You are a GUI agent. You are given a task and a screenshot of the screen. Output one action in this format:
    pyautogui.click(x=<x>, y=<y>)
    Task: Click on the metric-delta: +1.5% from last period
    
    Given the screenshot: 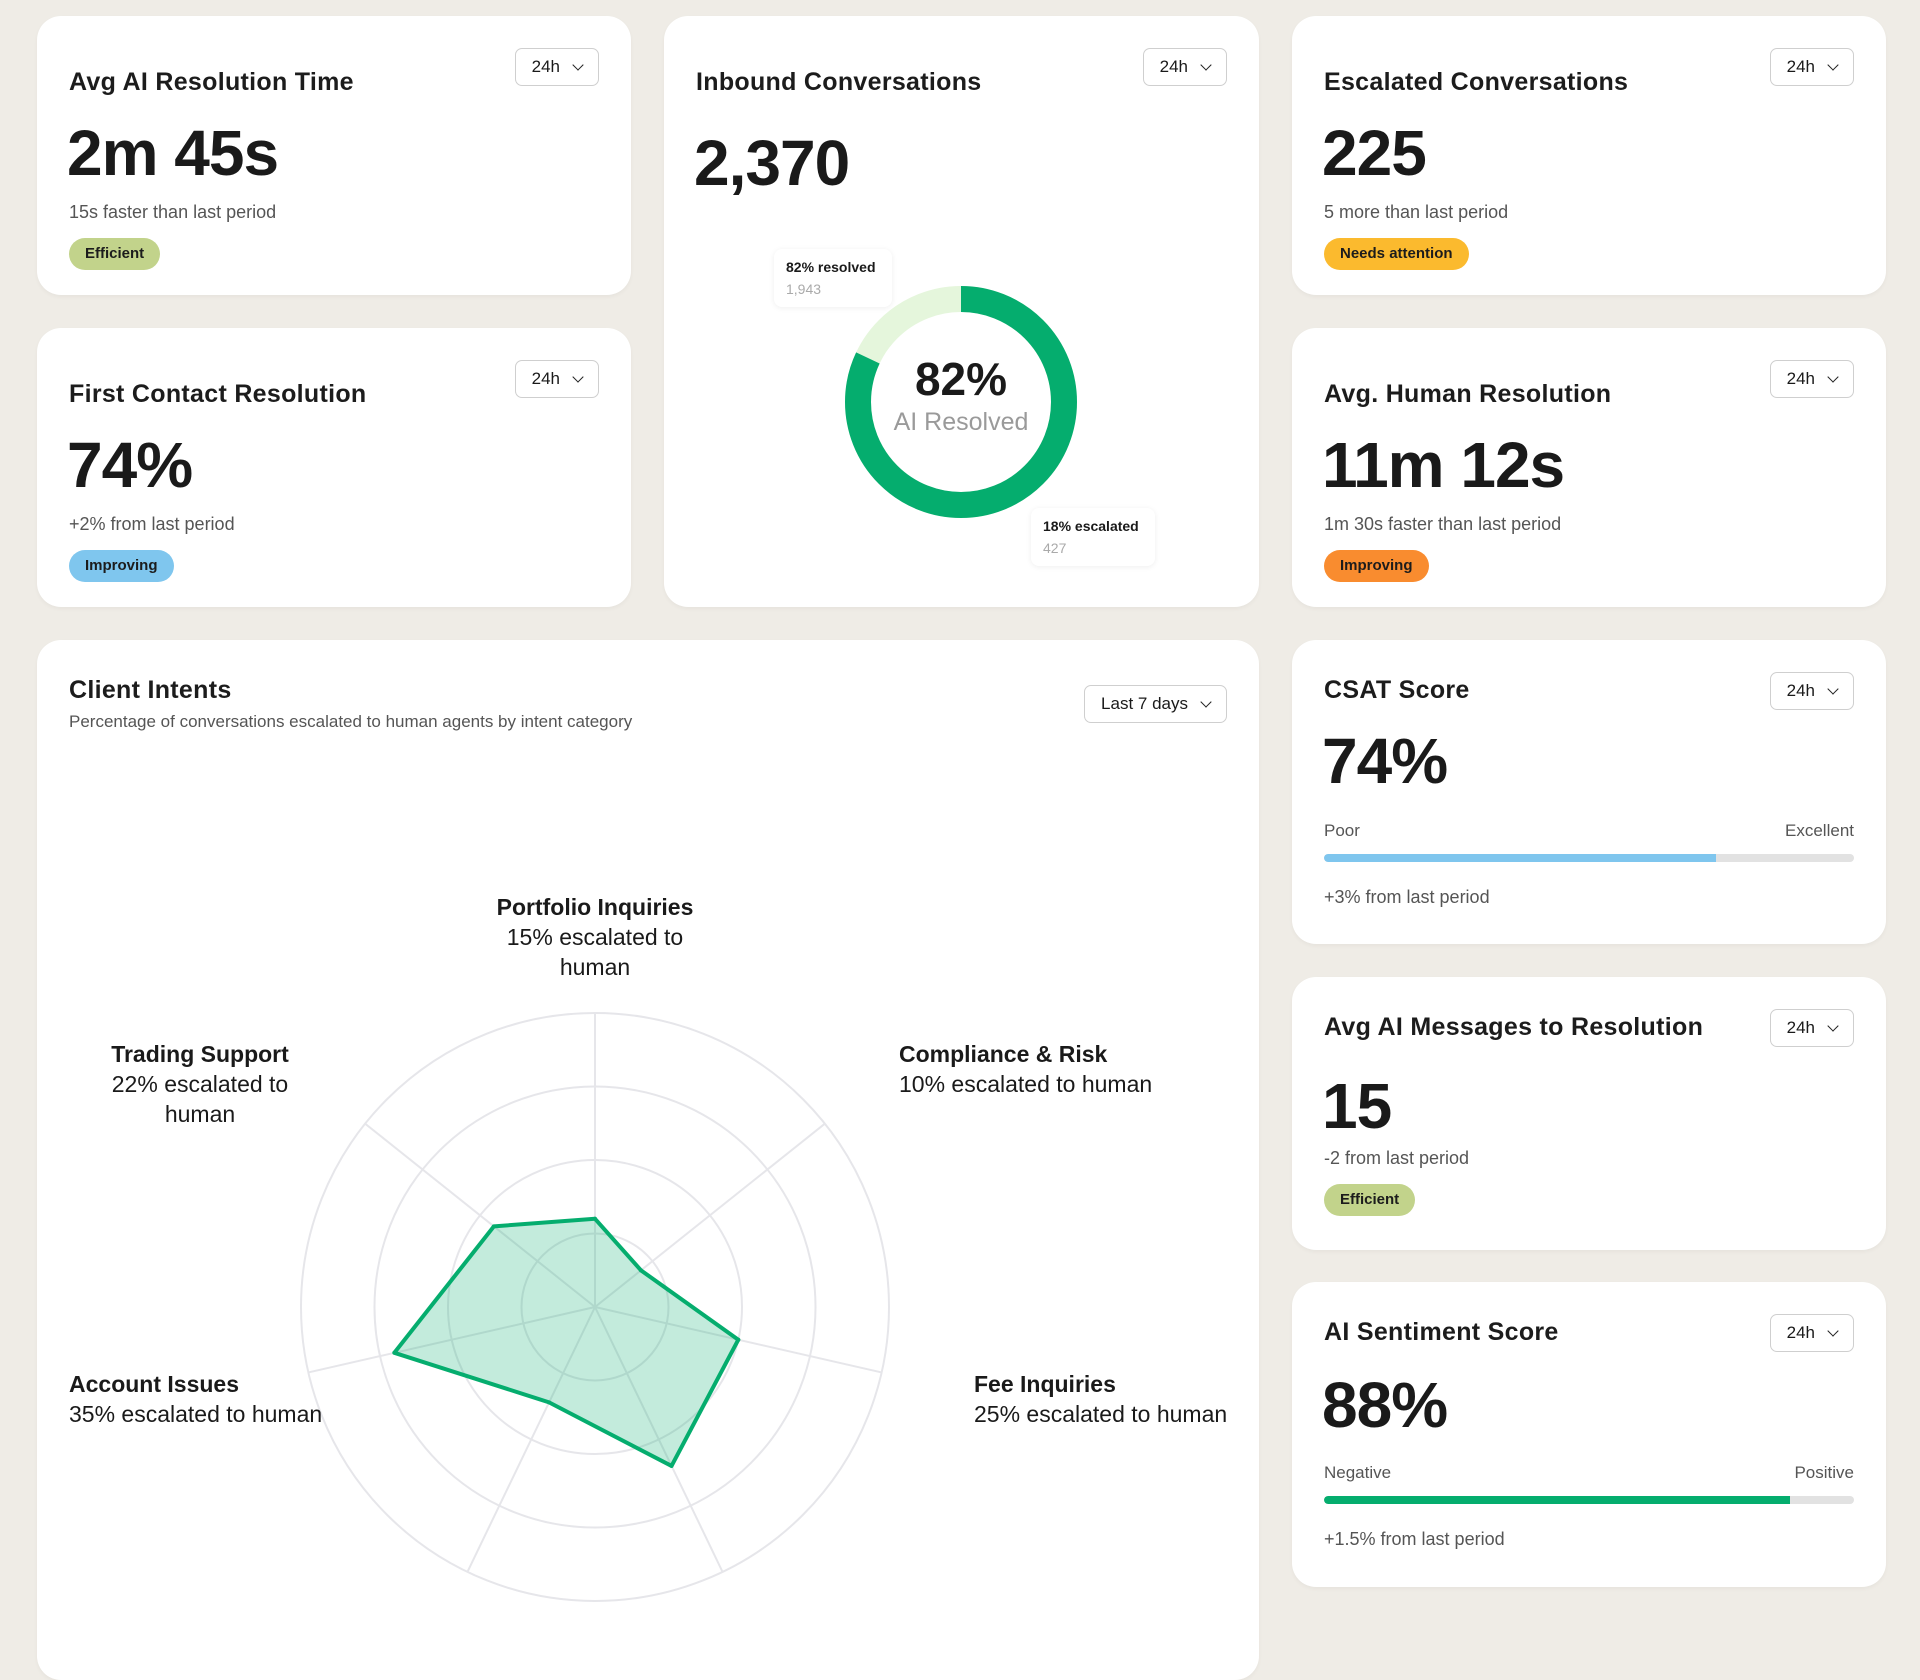 What is the action you would take?
    pyautogui.click(x=1414, y=1539)
    